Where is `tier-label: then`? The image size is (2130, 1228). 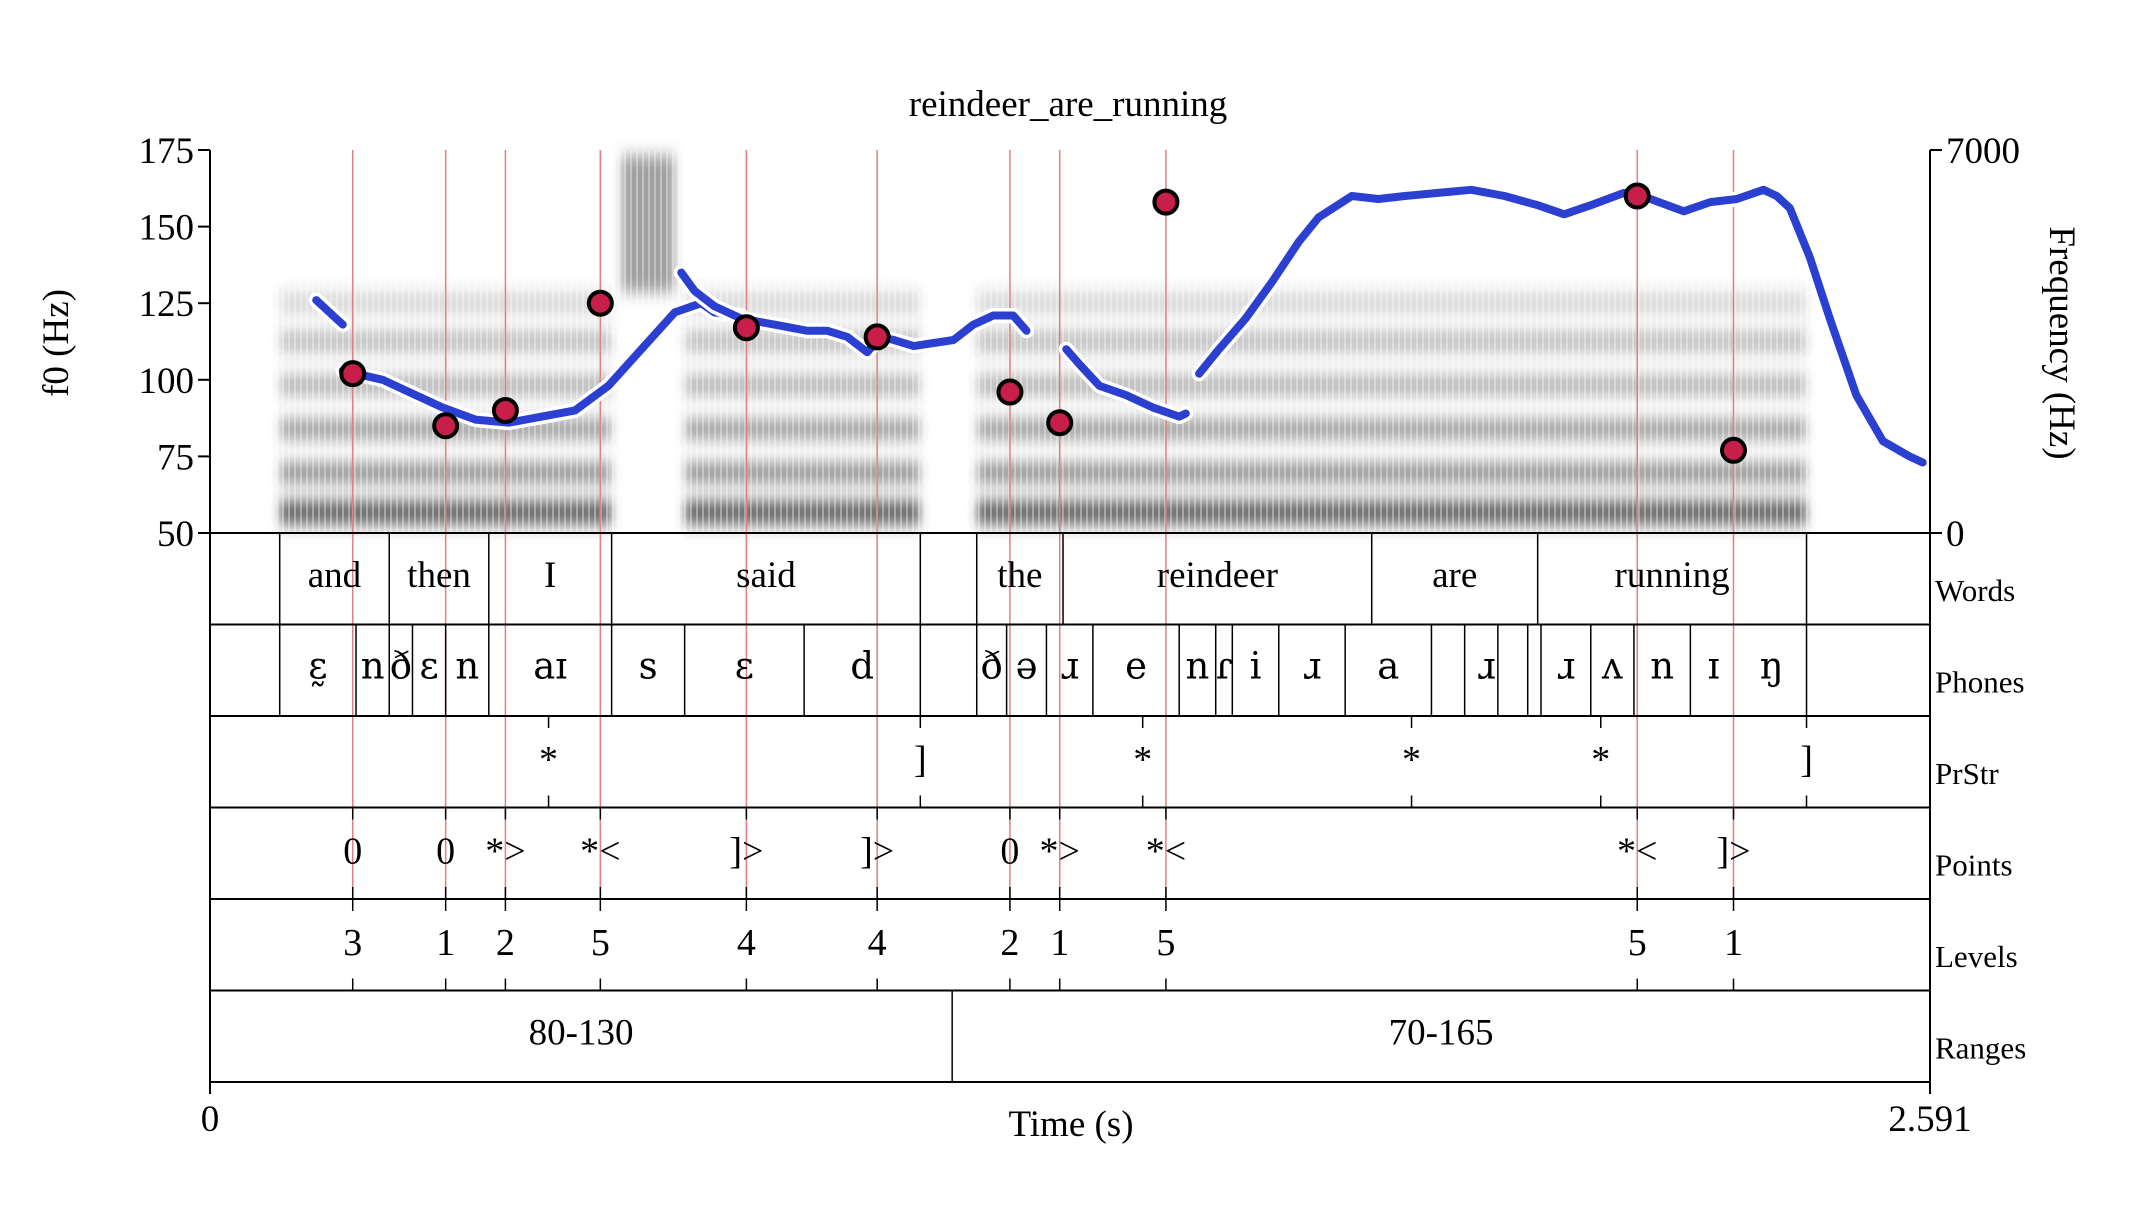
tier-label: then is located at coordinates (439, 575).